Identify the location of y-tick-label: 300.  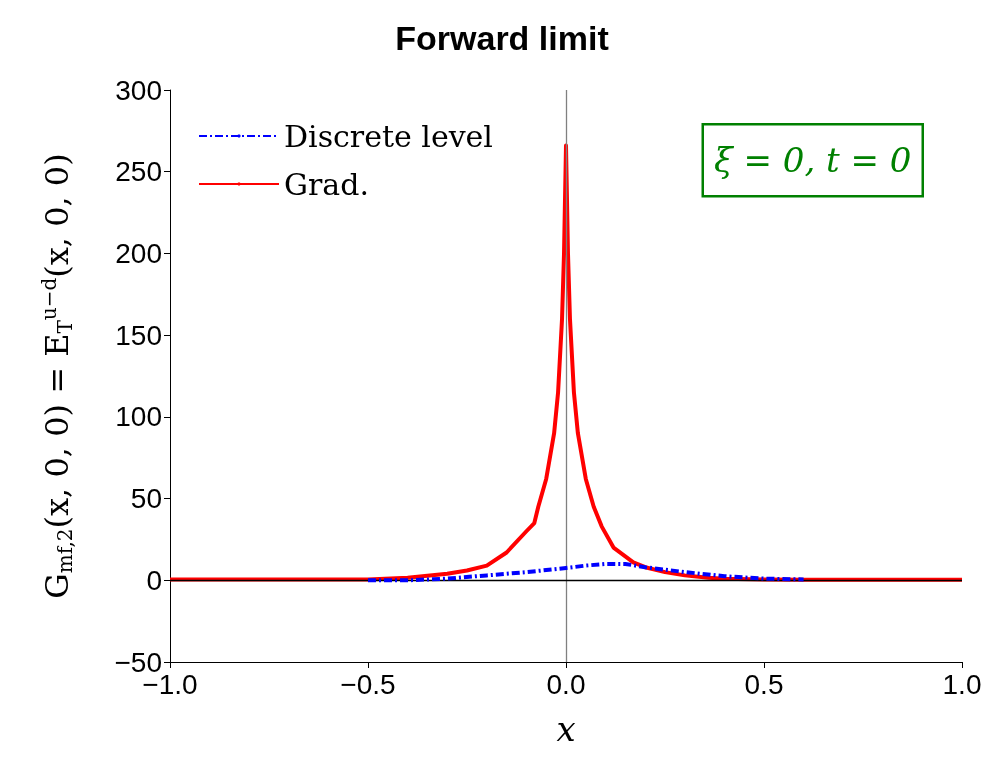
(138, 90).